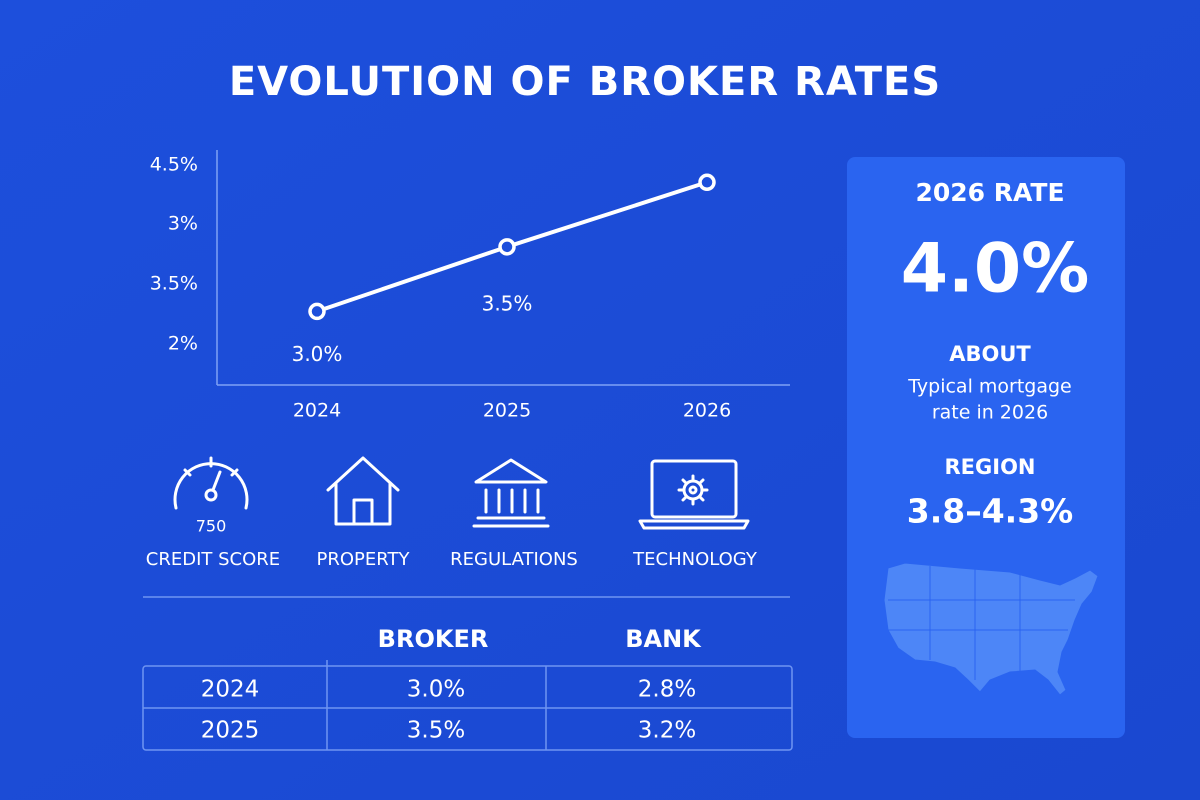 This screenshot has height=800, width=1200. I want to click on about-text: rate in 2026, so click(990, 413).